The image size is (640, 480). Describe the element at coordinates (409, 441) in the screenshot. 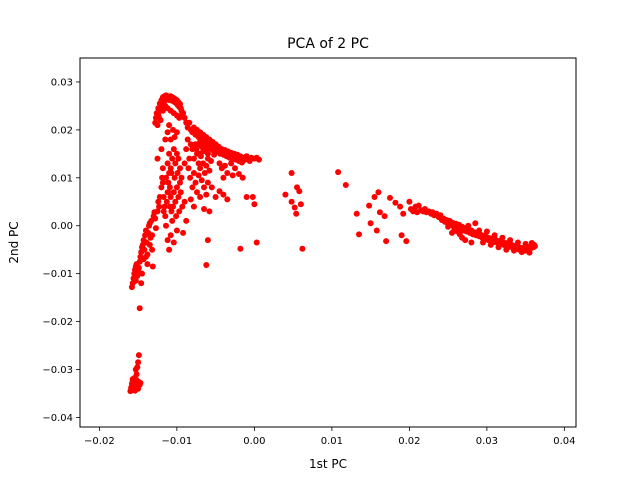

I see `x-tick-label: 0.02` at that location.